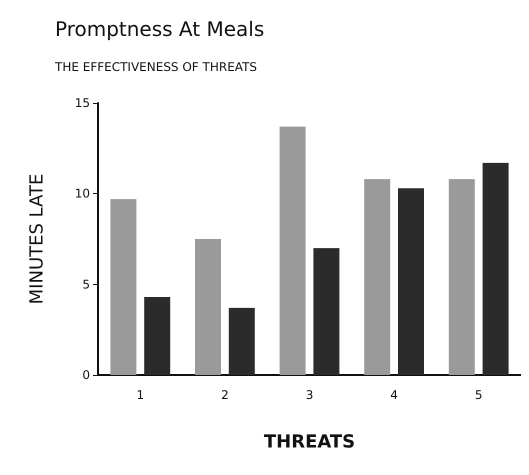 The height and width of the screenshot is (475, 529). Describe the element at coordinates (156, 67) in the screenshot. I see `chart-subtitle: THE EFFECTIVENESS OF THREATS` at that location.